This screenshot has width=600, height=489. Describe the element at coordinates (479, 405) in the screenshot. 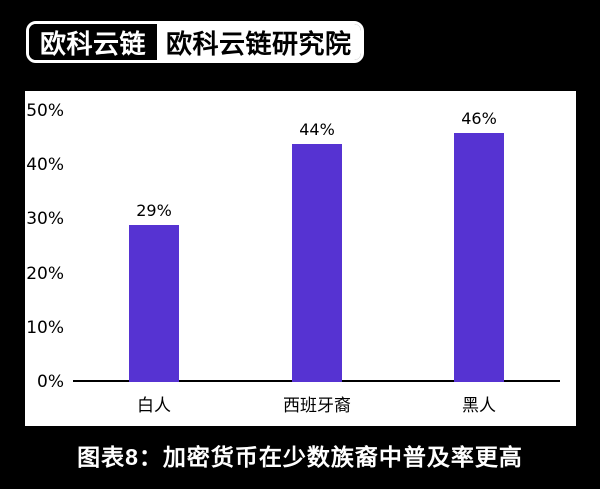

I see `x-axis-category-label-2: 黑人` at that location.